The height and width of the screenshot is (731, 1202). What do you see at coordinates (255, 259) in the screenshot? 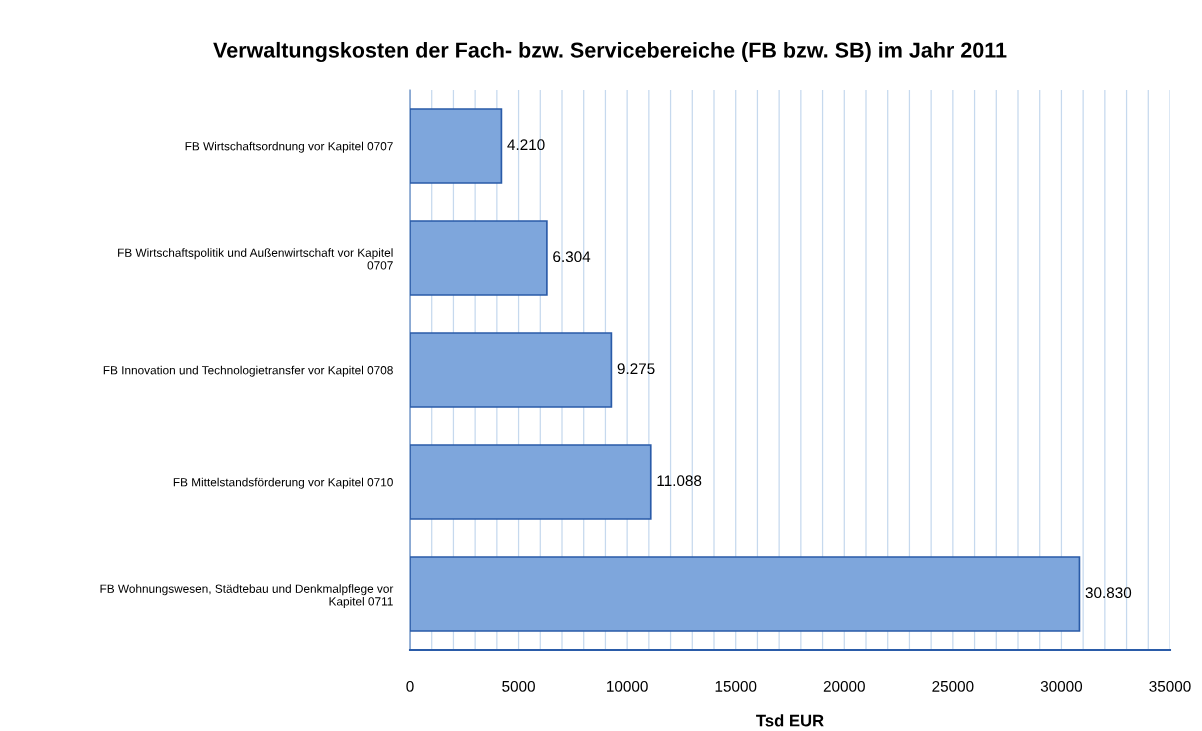
I see `y-tick-label: FB Wirtschaftspolitik und Außenwirtschaft vor Kapitel 0707` at bounding box center [255, 259].